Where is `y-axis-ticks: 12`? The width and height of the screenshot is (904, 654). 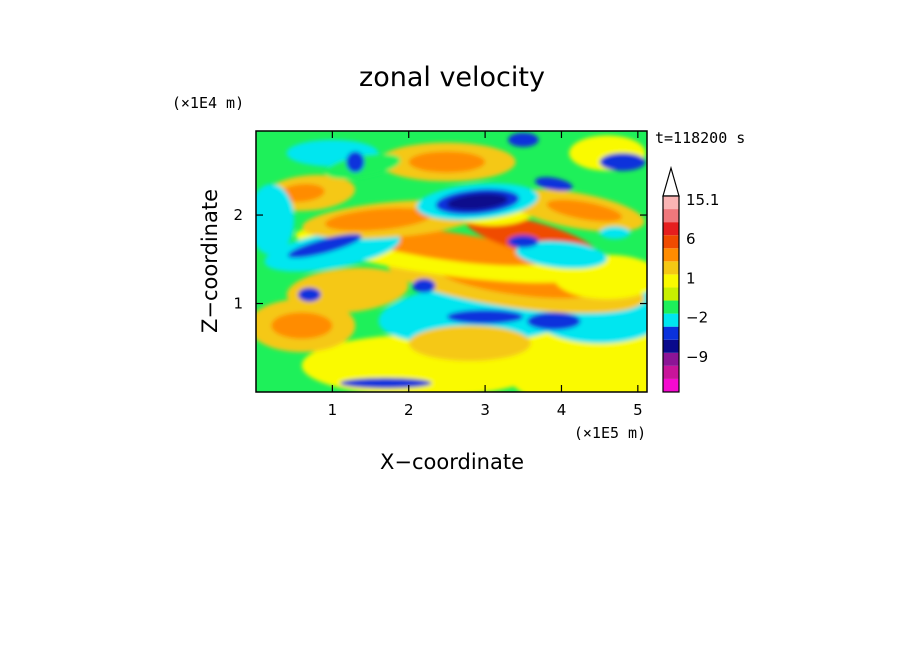 y-axis-ticks: 12 is located at coordinates (440, 259).